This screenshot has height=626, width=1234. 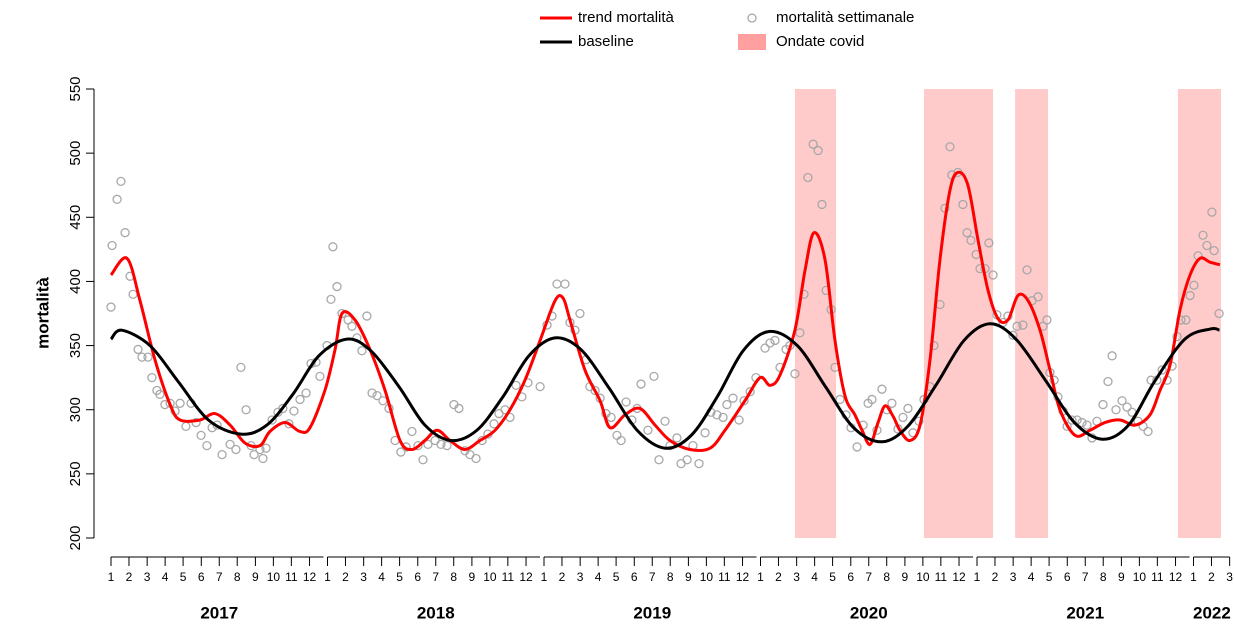 What do you see at coordinates (752, 18) in the screenshot?
I see `legend-swatch` at bounding box center [752, 18].